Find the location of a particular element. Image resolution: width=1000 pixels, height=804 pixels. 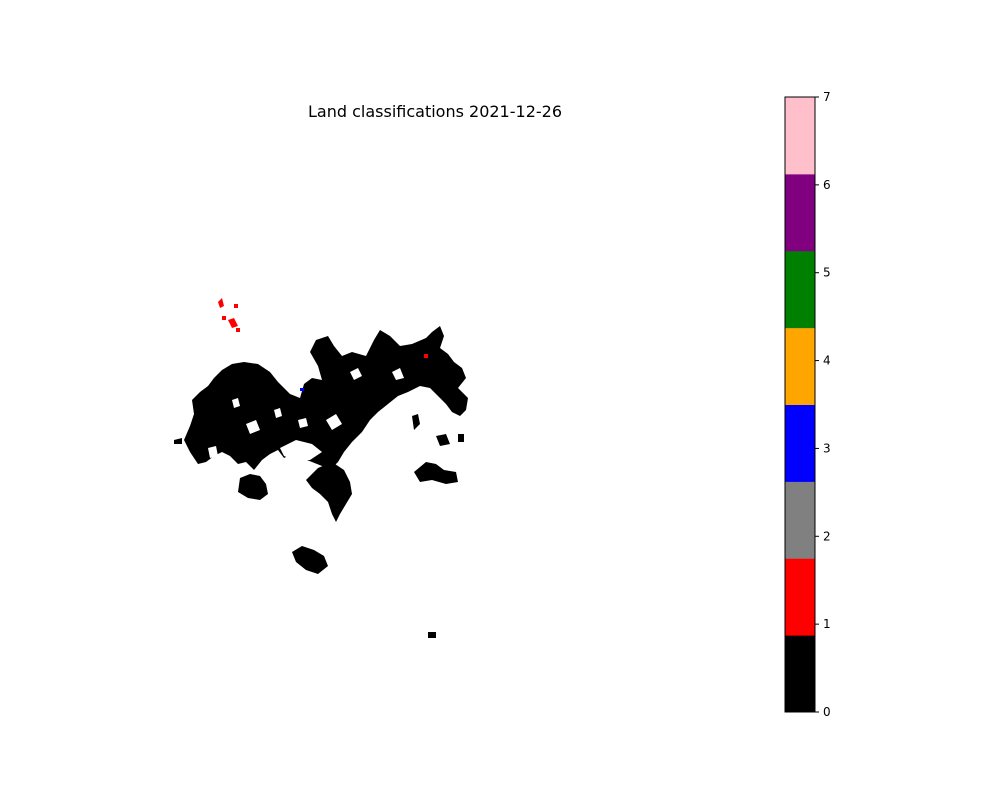

colorbar: 0 1 2 3 4 5 6 7 is located at coordinates (807, 404).